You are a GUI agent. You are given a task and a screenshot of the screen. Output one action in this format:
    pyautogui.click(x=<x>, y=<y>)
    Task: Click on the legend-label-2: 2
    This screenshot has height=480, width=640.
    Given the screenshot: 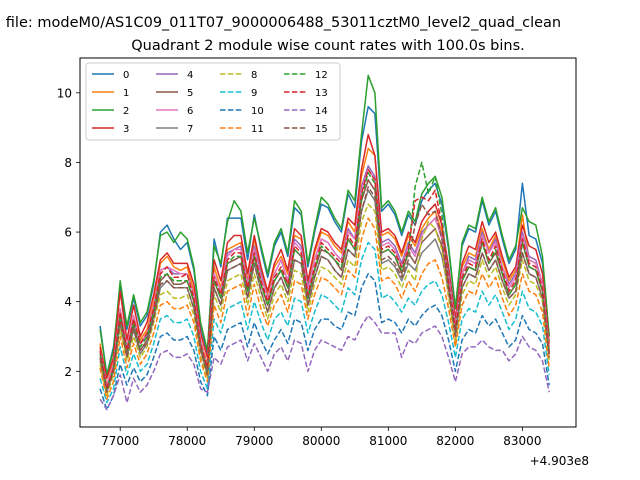 What is the action you would take?
    pyautogui.click(x=126, y=111)
    